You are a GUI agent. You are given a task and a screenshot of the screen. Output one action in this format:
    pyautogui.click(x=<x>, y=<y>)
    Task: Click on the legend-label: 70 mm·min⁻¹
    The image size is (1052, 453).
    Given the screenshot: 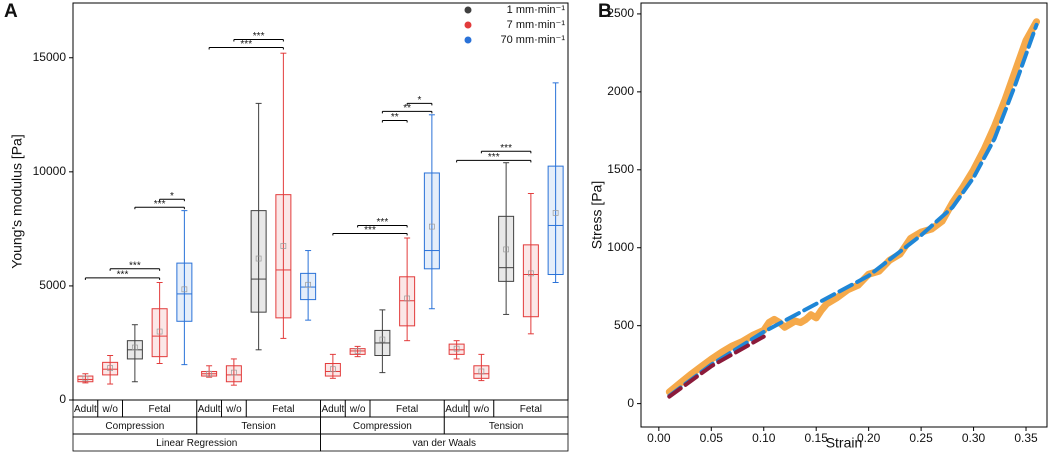 What is the action you would take?
    pyautogui.click(x=533, y=40)
    